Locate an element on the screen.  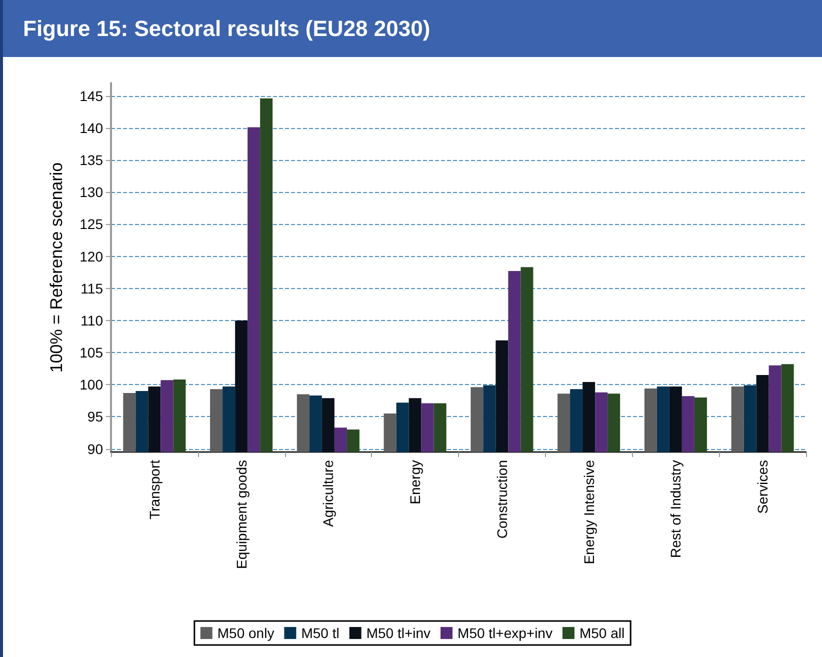
y-tick-label: 95 is located at coordinates (95, 416).